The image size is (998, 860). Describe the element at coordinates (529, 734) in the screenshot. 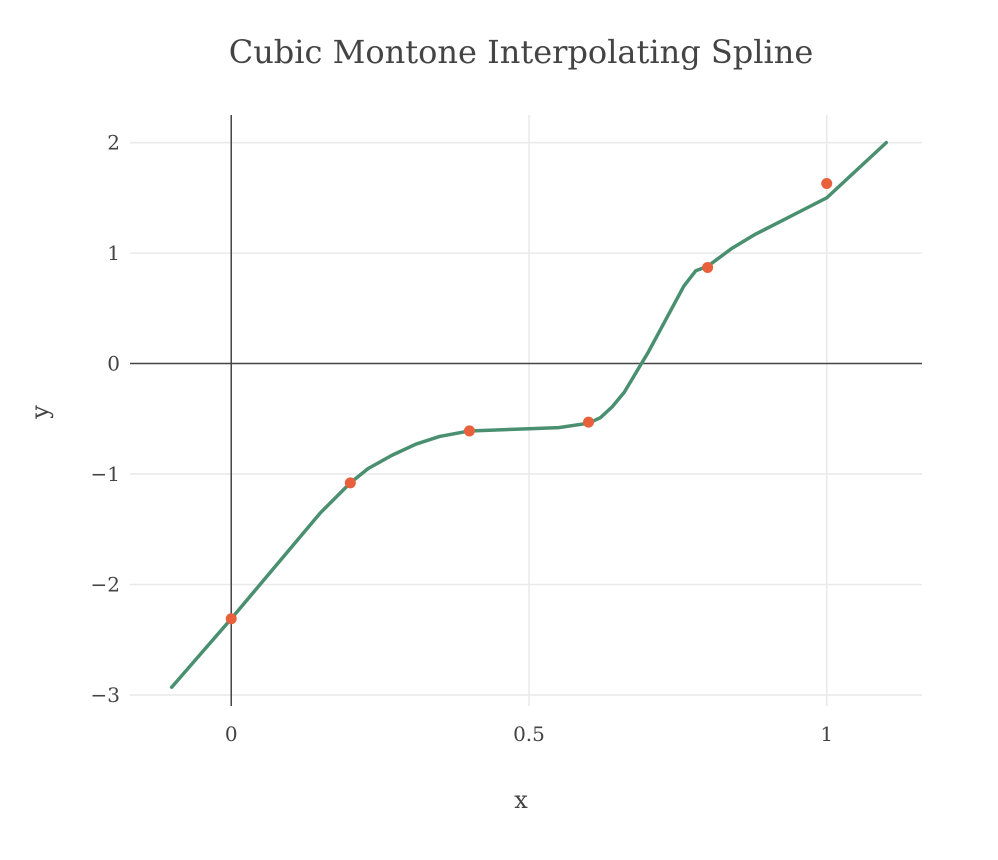

I see `x-tick-label: 0.5` at that location.